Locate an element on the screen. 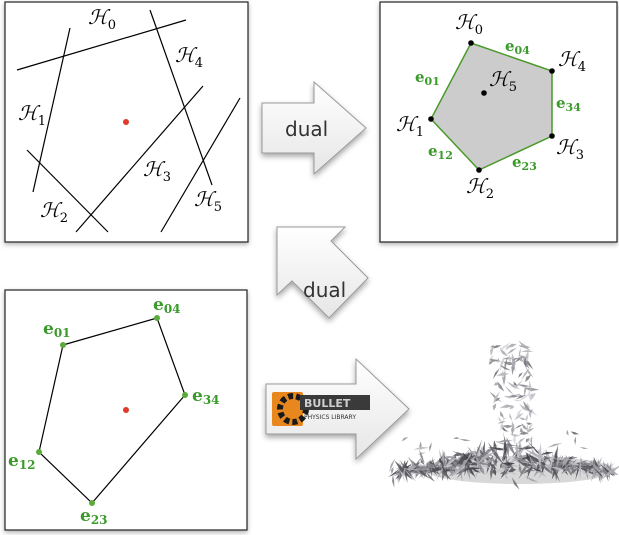 Image resolution: width=619 pixels, height=535 pixels. edge-vertex-label-e34: e34 is located at coordinates (206, 396).